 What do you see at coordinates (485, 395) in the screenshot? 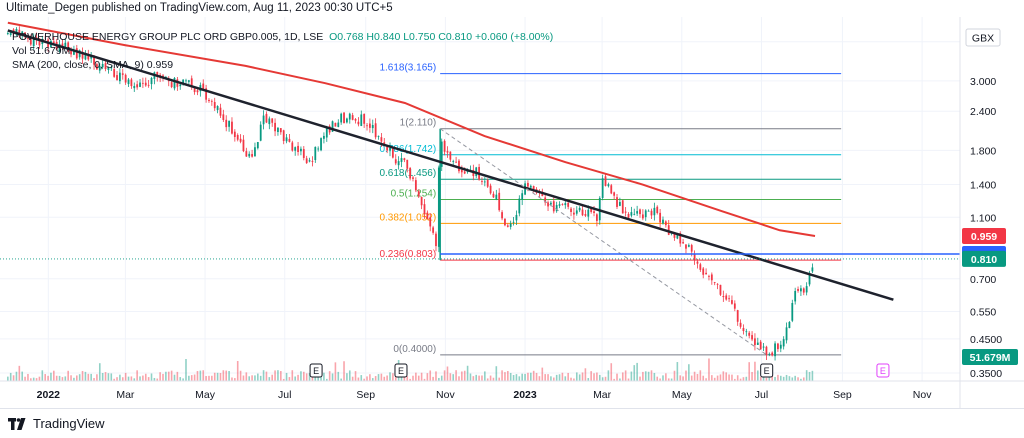
I see `x-axis: 2022 Mar May Jul Sep Nov 2023 Mar May Jul Sep Nov` at bounding box center [485, 395].